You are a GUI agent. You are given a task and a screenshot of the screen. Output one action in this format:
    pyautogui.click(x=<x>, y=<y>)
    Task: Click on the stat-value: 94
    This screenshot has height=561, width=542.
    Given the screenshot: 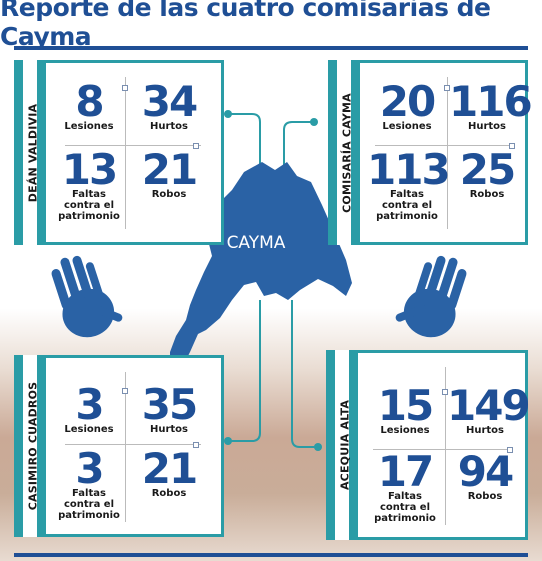 What is the action you would take?
    pyautogui.click(x=485, y=471)
    